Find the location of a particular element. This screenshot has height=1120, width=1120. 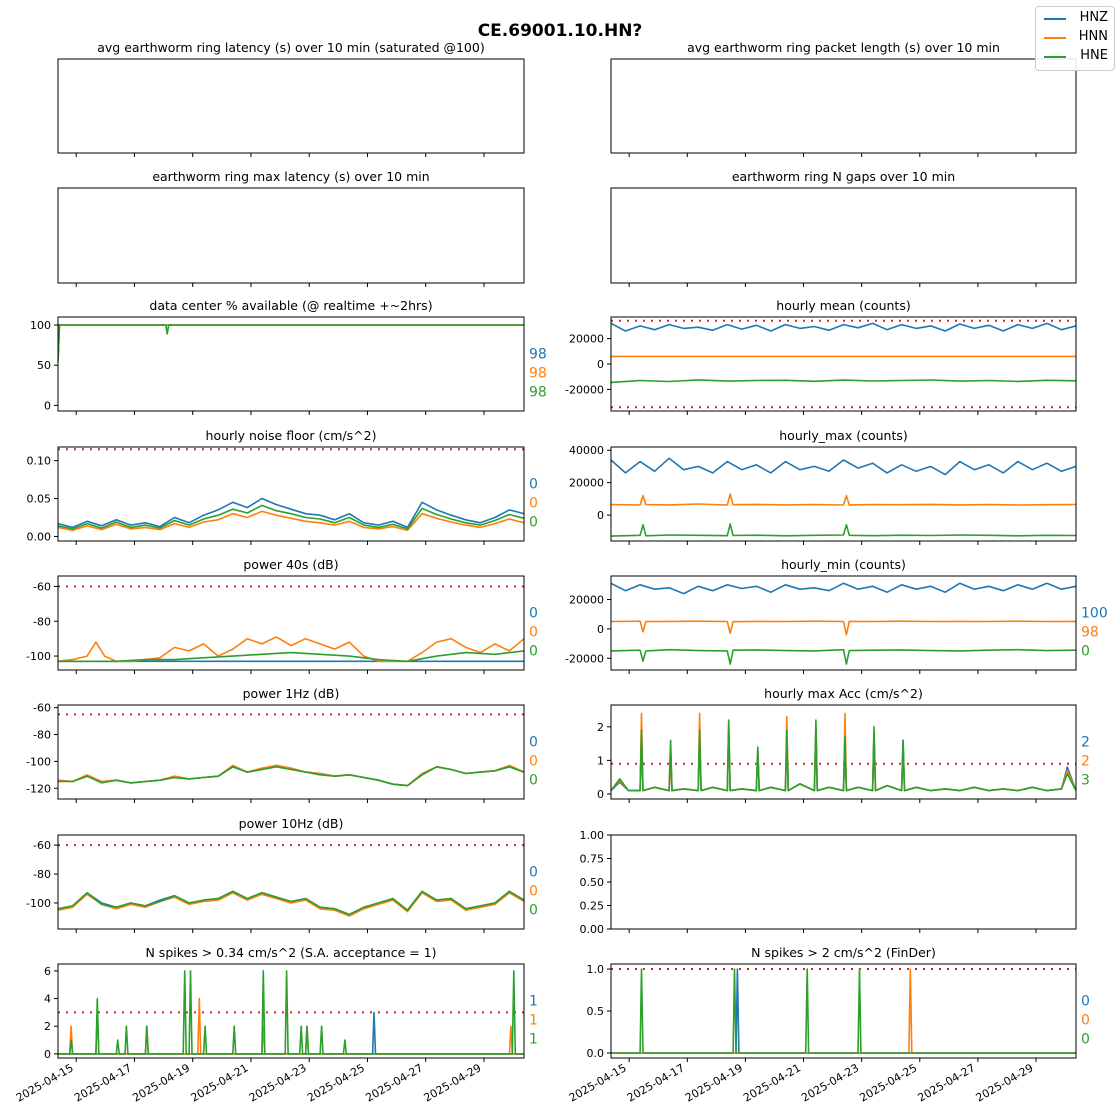

side-value-hnn: 2 is located at coordinates (1085, 761).